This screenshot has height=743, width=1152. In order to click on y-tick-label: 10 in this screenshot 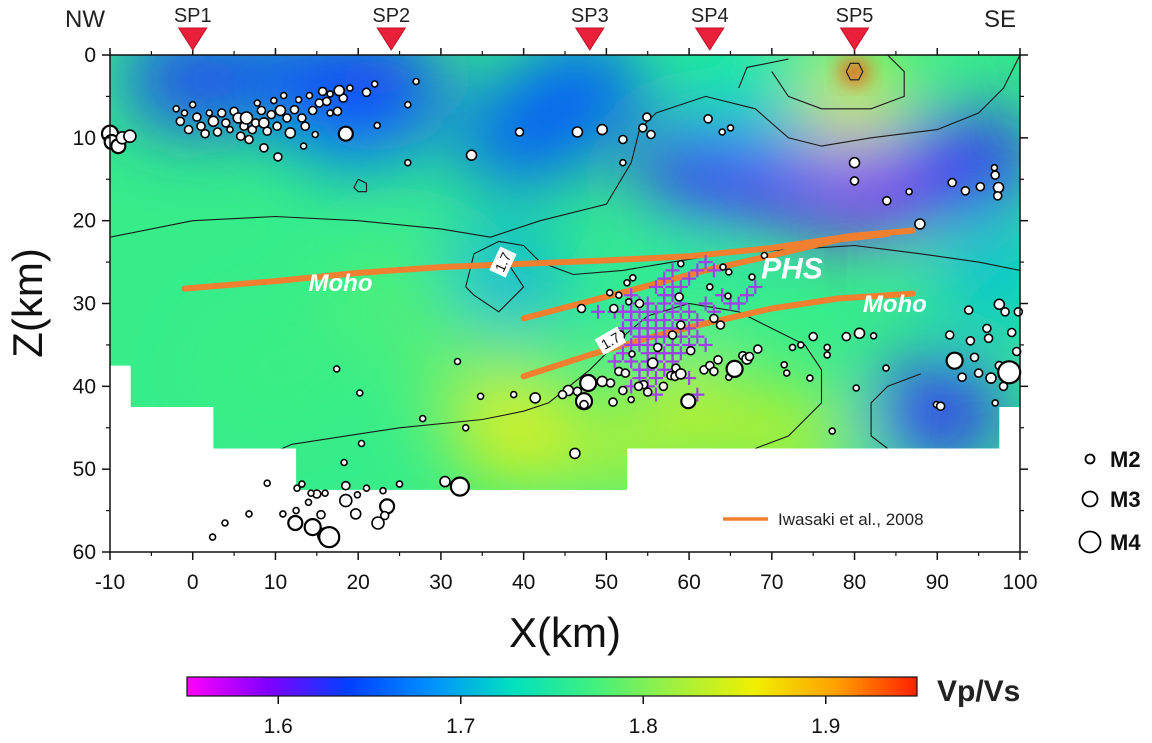, I will do `click(84, 138)`.